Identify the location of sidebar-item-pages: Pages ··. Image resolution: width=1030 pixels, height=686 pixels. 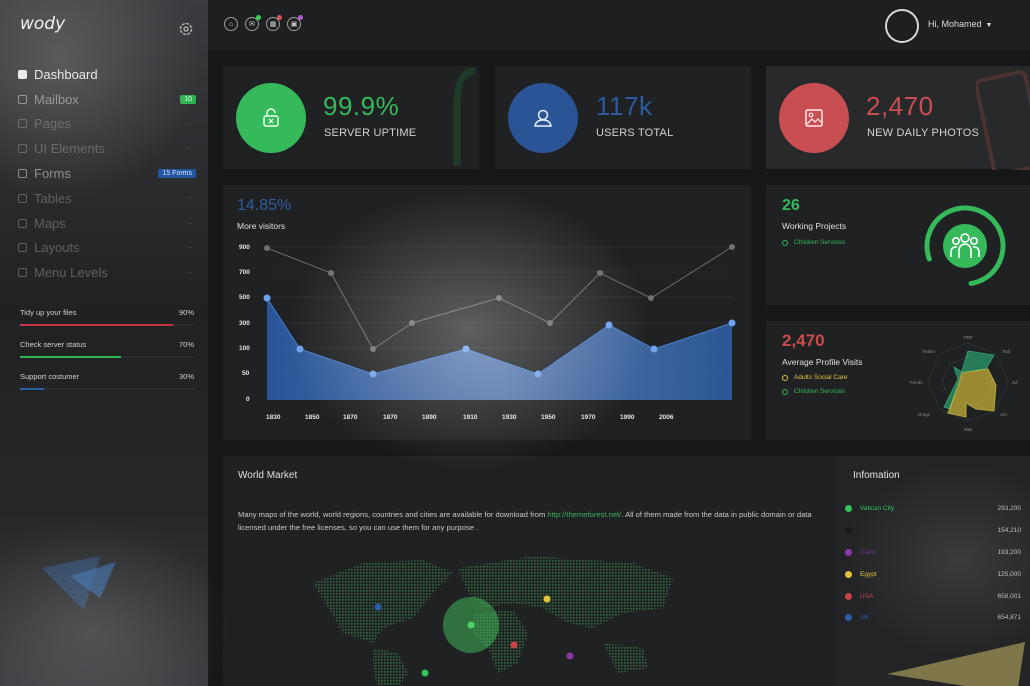
(107, 124).